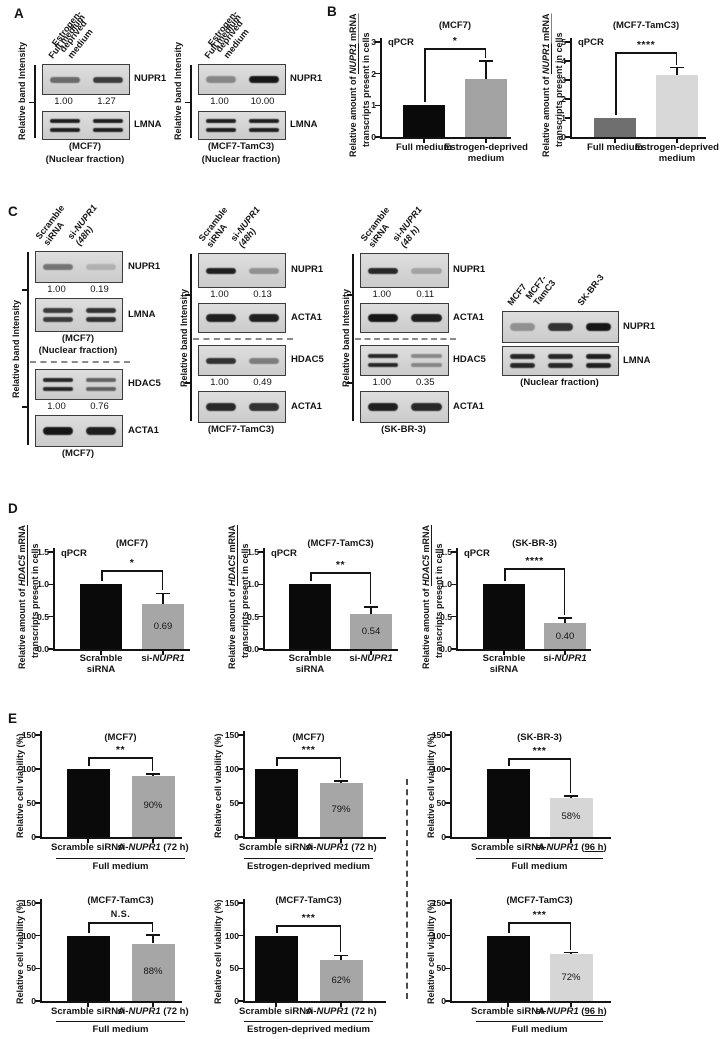  Describe the element at coordinates (425, 382) in the screenshot. I see `band-intensity-value: 0.35` at that location.